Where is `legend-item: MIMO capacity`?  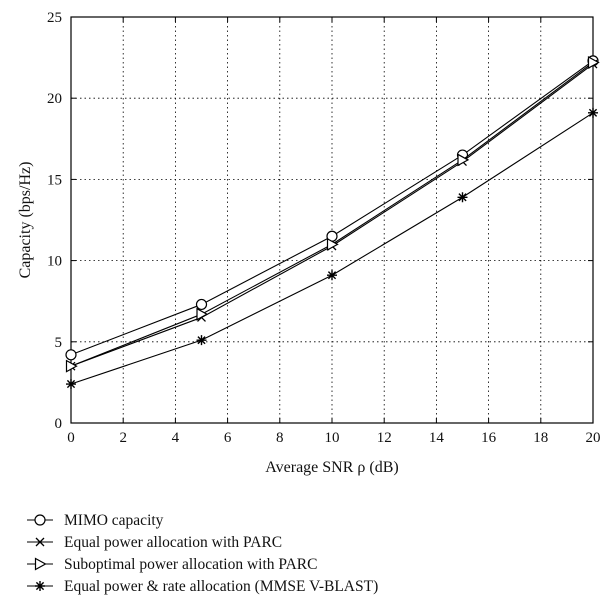
legend-item: MIMO capacity is located at coordinates (95, 520).